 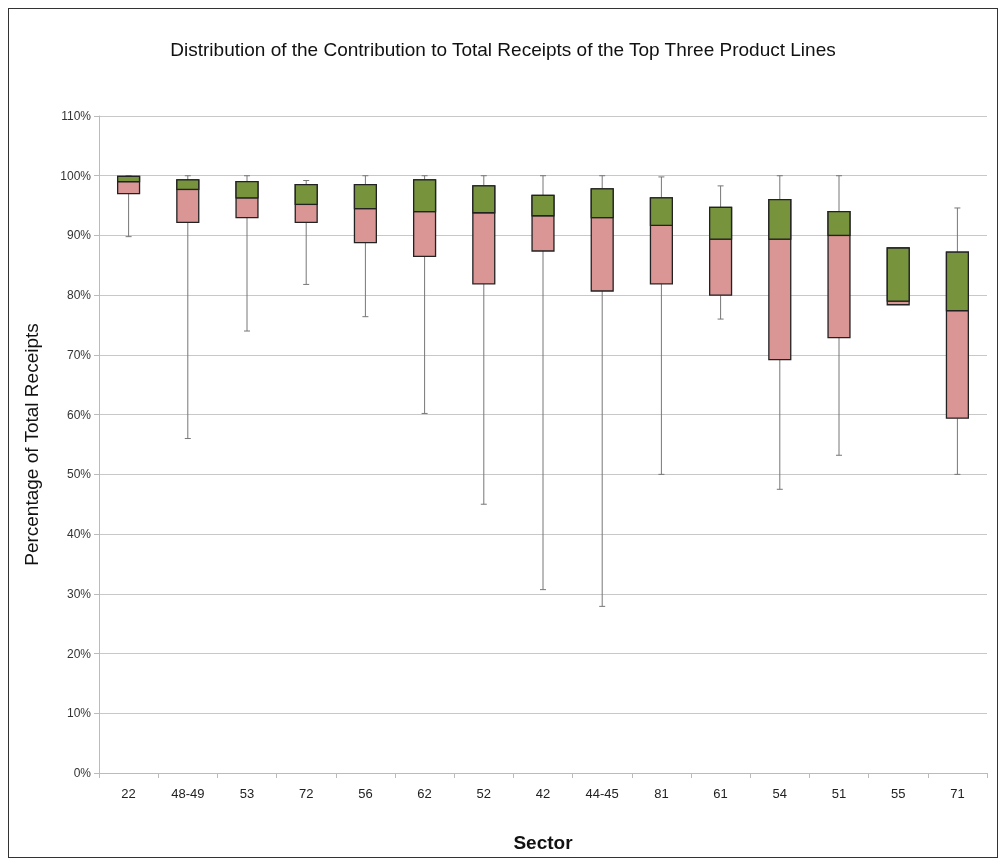 What do you see at coordinates (79, 593) in the screenshot?
I see `y-tick-label: 30%` at bounding box center [79, 593].